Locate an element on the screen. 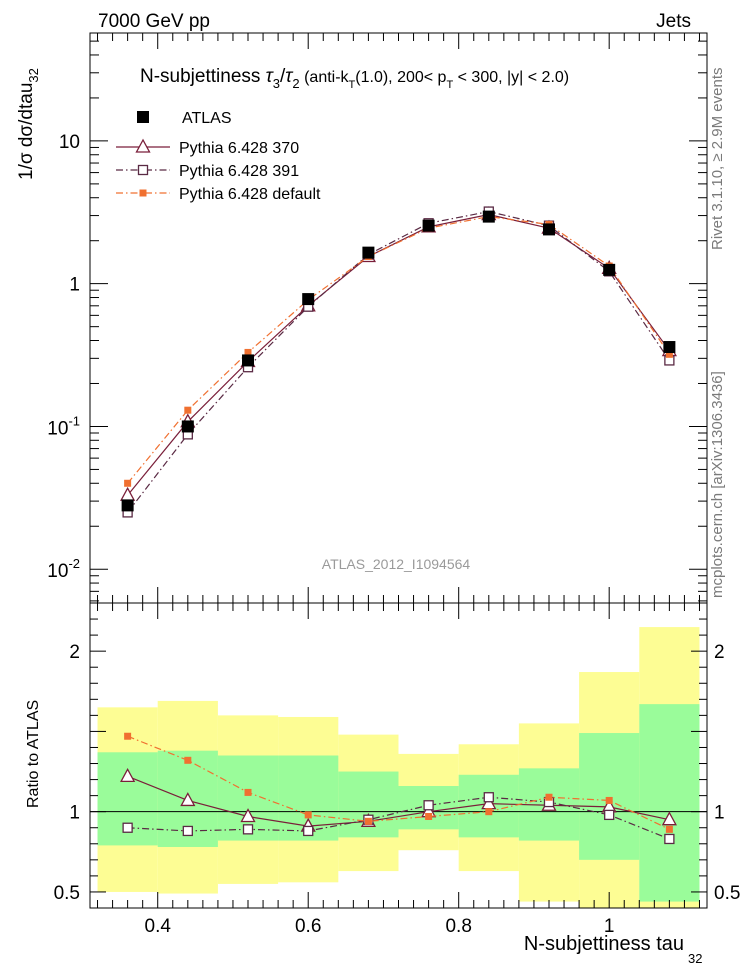 The width and height of the screenshot is (746, 972). rivet-label: Rivet 3.1.10, ≥ 2.9M events is located at coordinates (717, 159).